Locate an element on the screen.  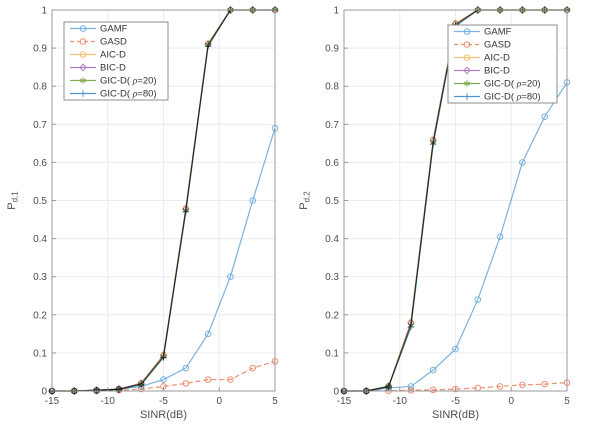
y-axis-label: Pd,2 is located at coordinates (305, 200).